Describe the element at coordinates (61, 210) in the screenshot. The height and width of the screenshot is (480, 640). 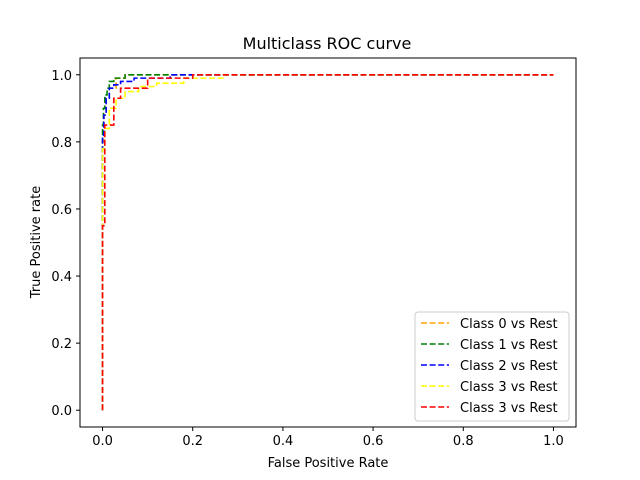
I see `y-tick-label: 0.6` at that location.